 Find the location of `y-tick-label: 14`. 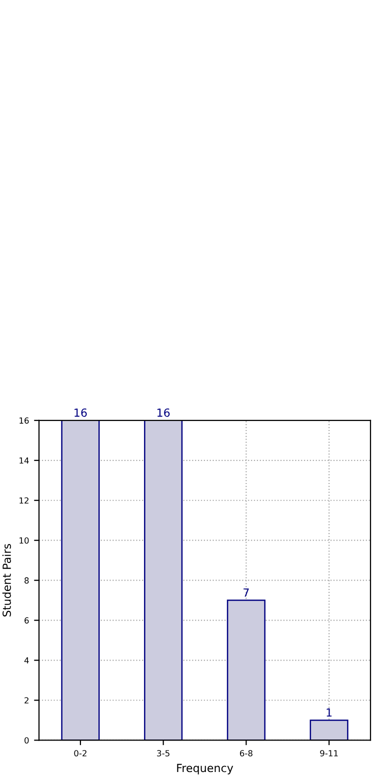

y-tick-label: 14 is located at coordinates (24, 460).